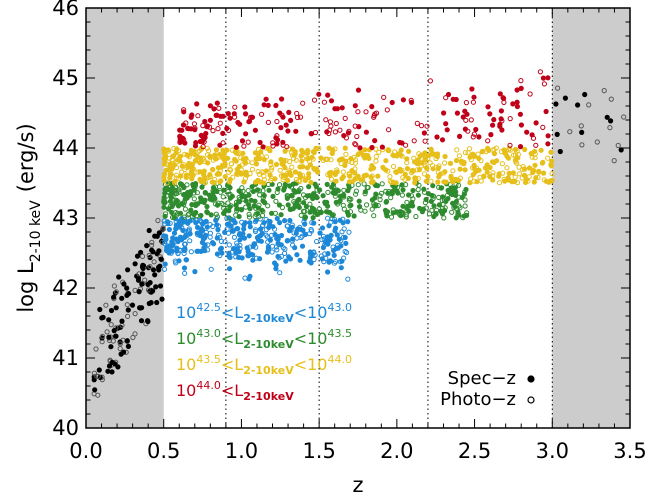  Describe the element at coordinates (65, 358) in the screenshot. I see `y-tick-label: 41` at that location.